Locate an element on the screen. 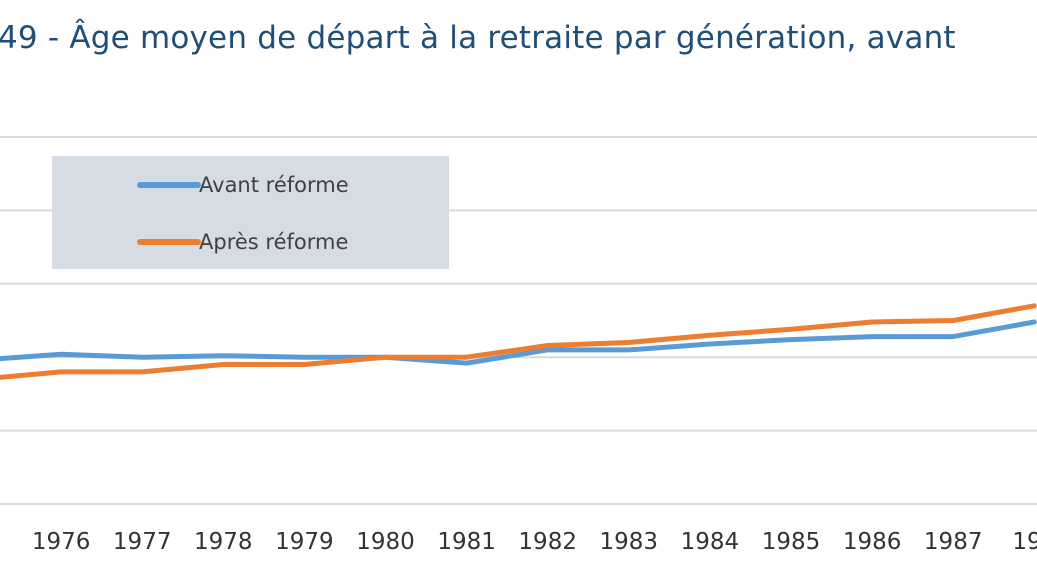 Image resolution: width=1037 pixels, height=583 pixels. legend: Avant réforme Après réforme is located at coordinates (250, 212).